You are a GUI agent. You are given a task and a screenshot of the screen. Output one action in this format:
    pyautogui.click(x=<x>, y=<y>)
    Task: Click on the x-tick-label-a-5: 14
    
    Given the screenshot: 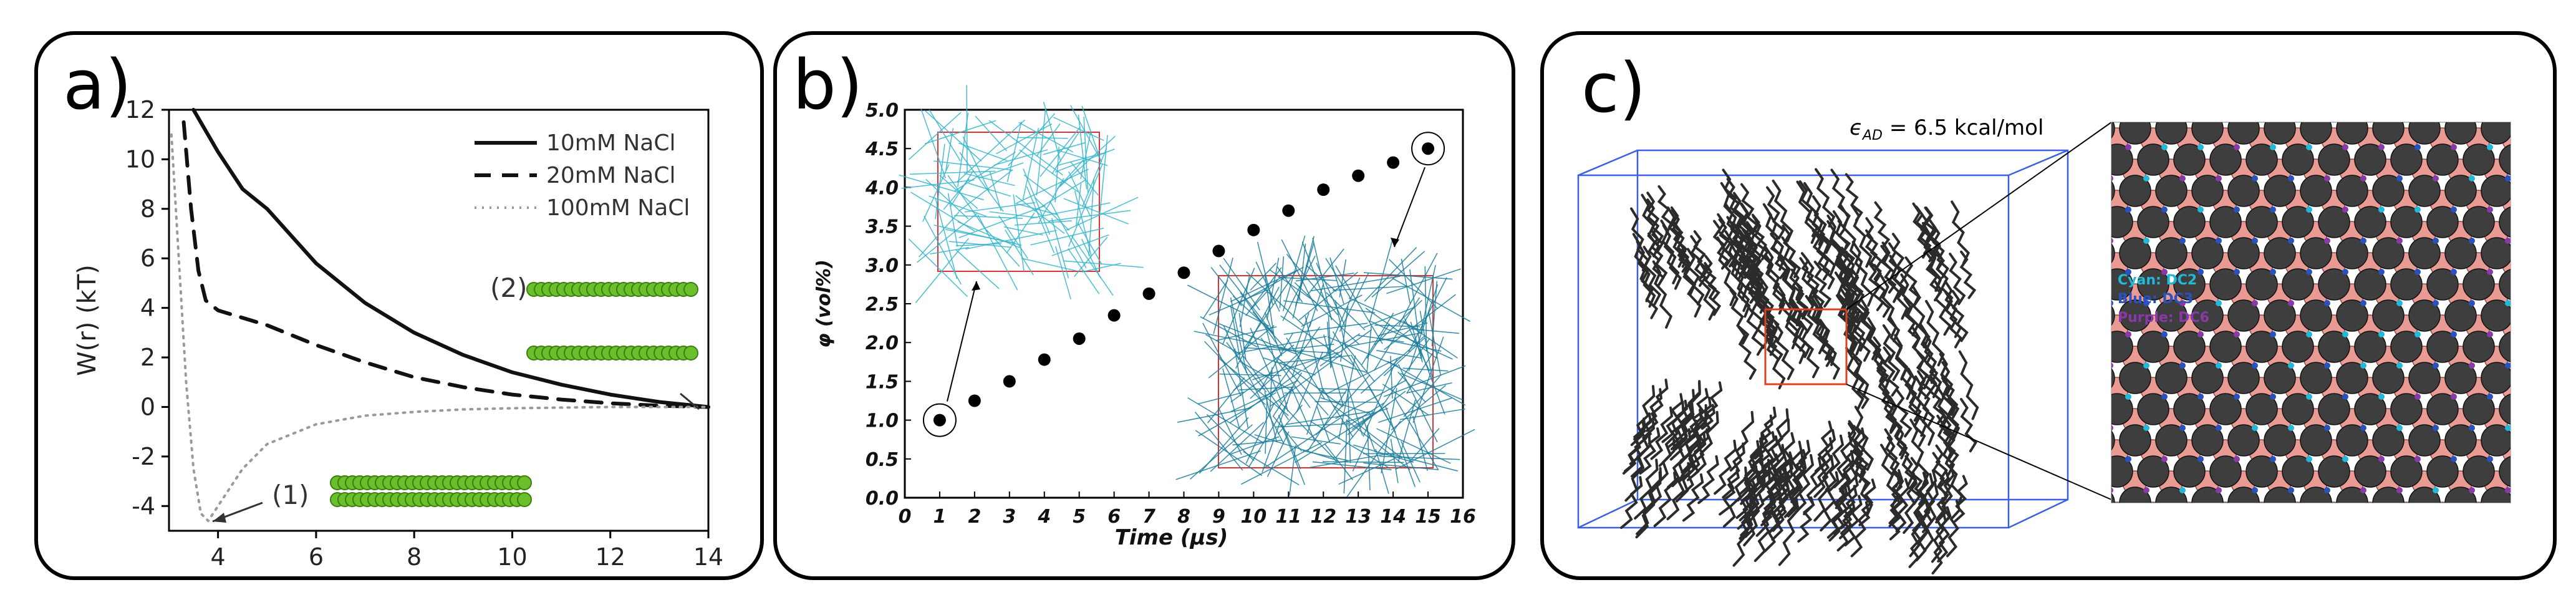 What is the action you would take?
    pyautogui.click(x=708, y=557)
    